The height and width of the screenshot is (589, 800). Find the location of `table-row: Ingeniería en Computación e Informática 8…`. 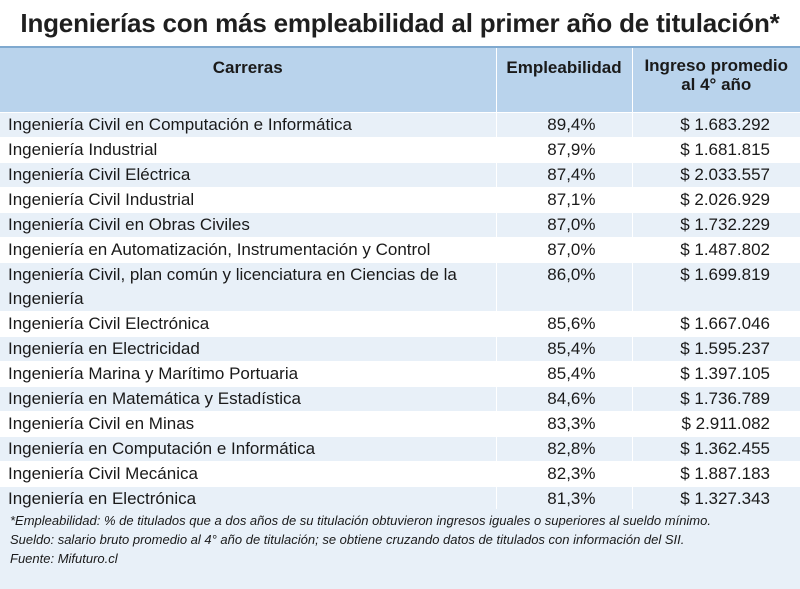

table-row: Ingeniería en Computación e Informática 8… is located at coordinates (400, 449).